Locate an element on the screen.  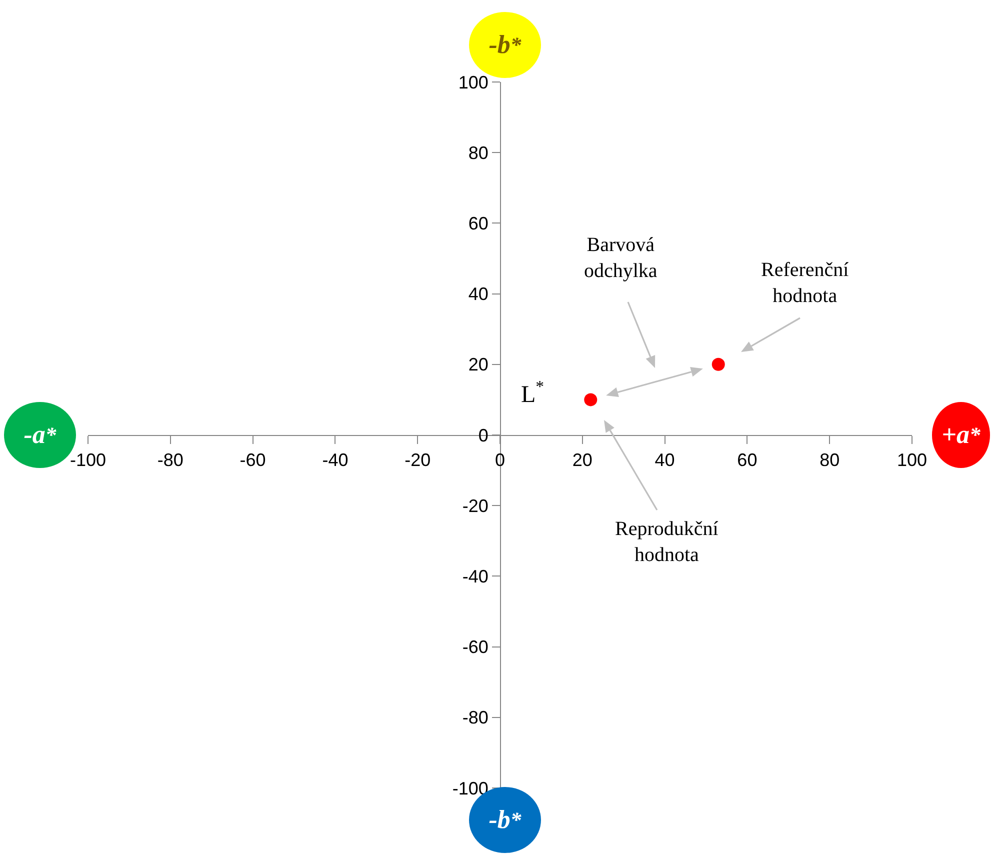
x-tick-label: -40 is located at coordinates (335, 460).